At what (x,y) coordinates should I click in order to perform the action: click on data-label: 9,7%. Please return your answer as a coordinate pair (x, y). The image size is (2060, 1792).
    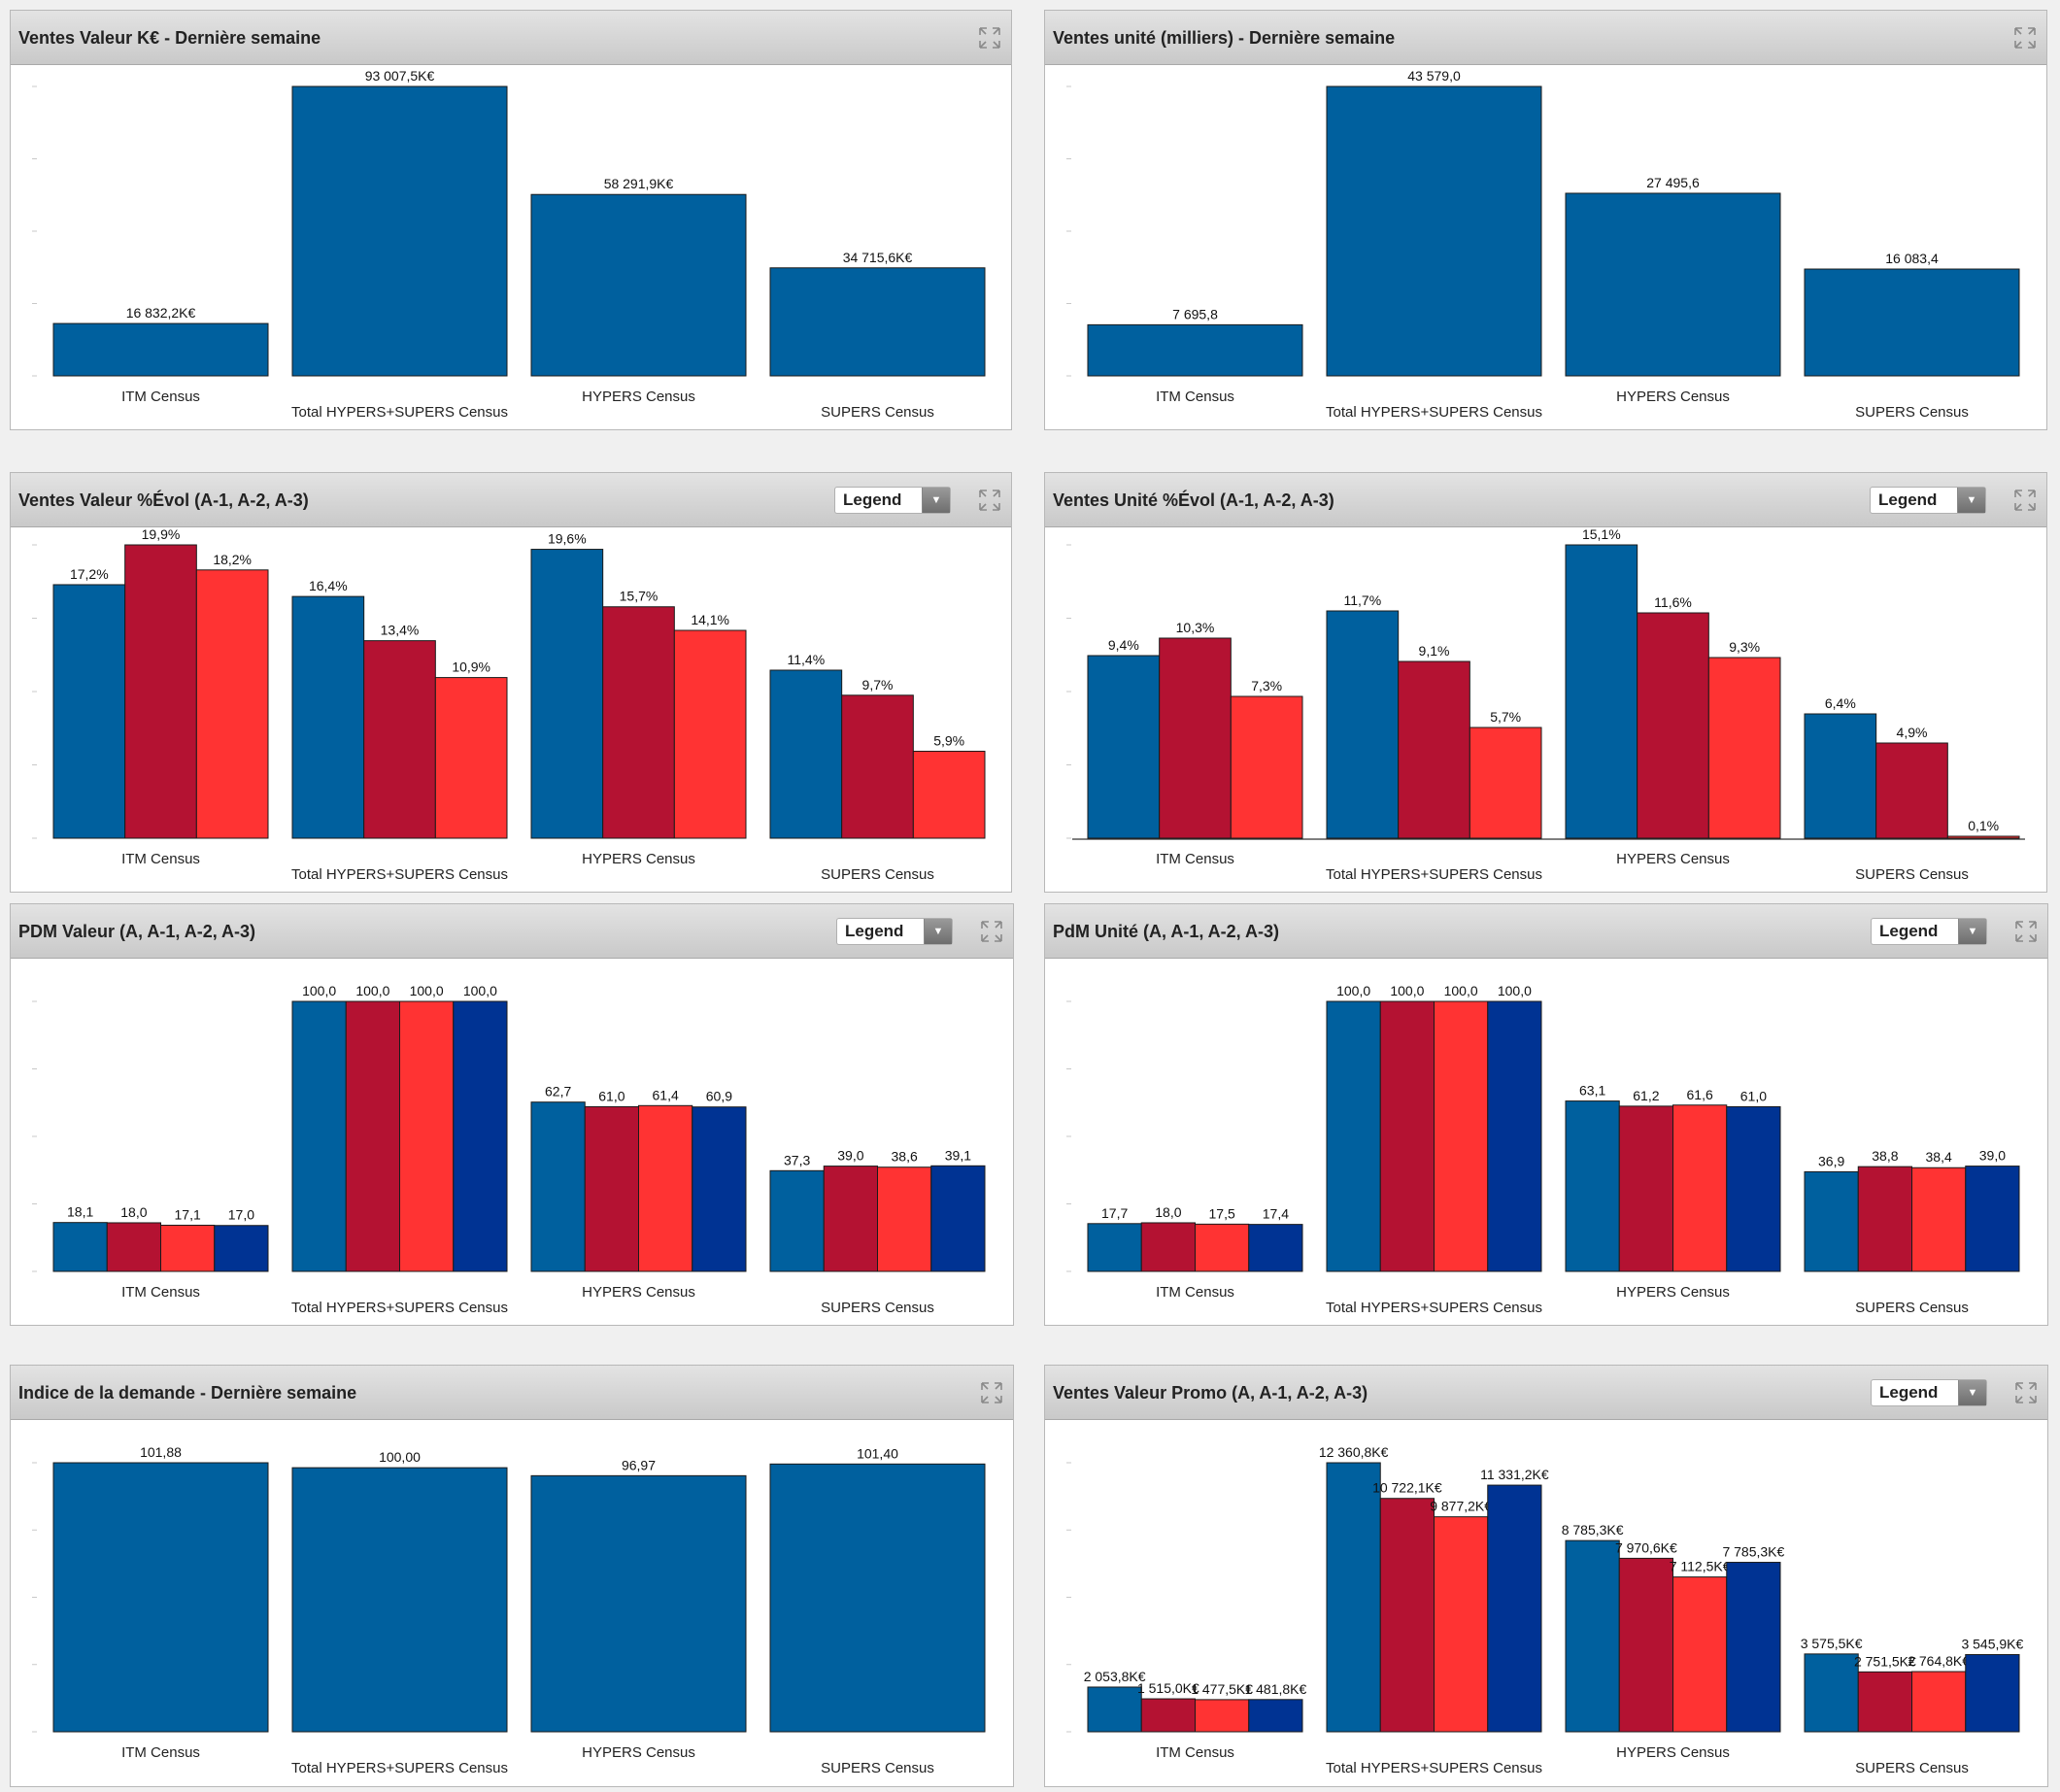
    Looking at the image, I should click on (878, 685).